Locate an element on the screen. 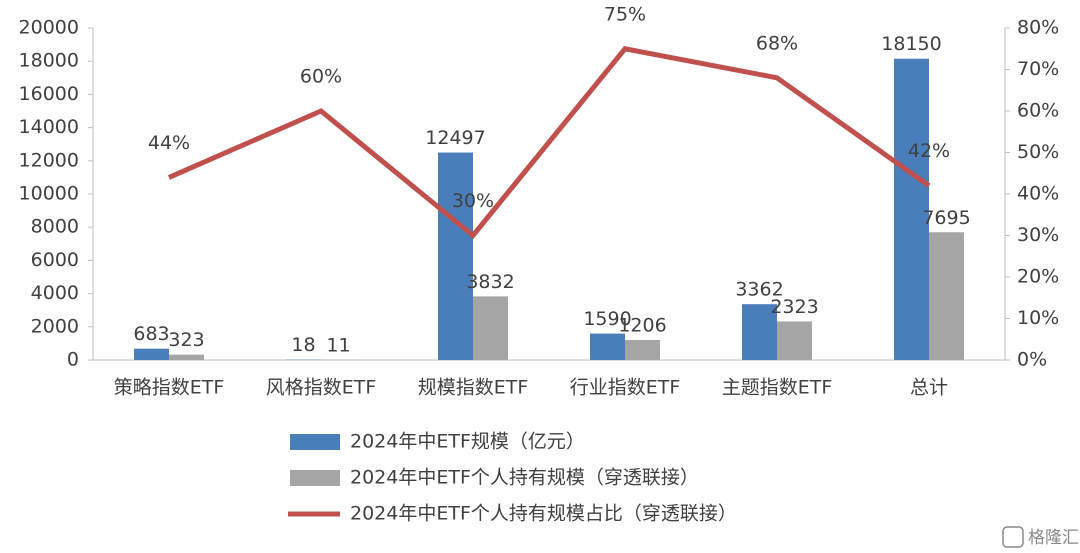 This screenshot has height=553, width=1080. y2-tick-label: 10% is located at coordinates (1038, 318).